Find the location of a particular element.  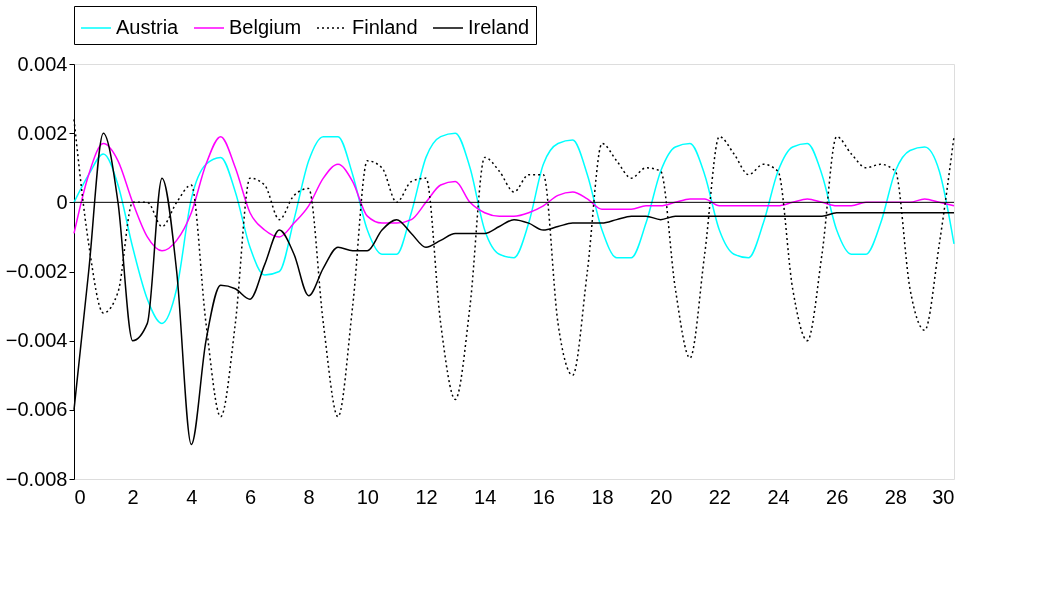

legend-label: Finland is located at coordinates (385, 27).